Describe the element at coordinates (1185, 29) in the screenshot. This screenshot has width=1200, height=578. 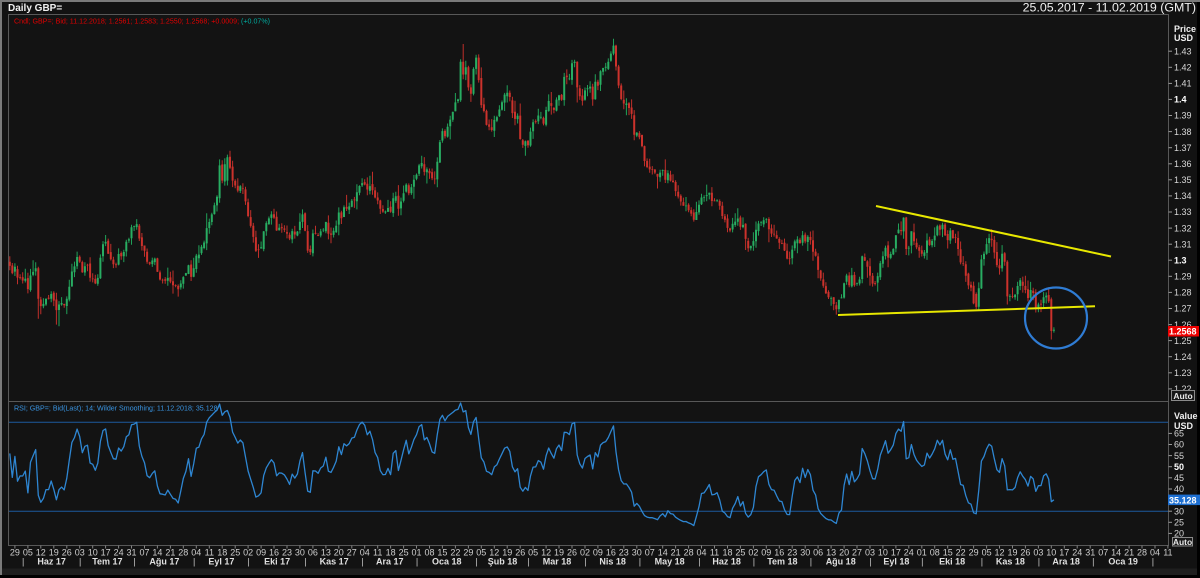
I see `svg-text: Price` at that location.